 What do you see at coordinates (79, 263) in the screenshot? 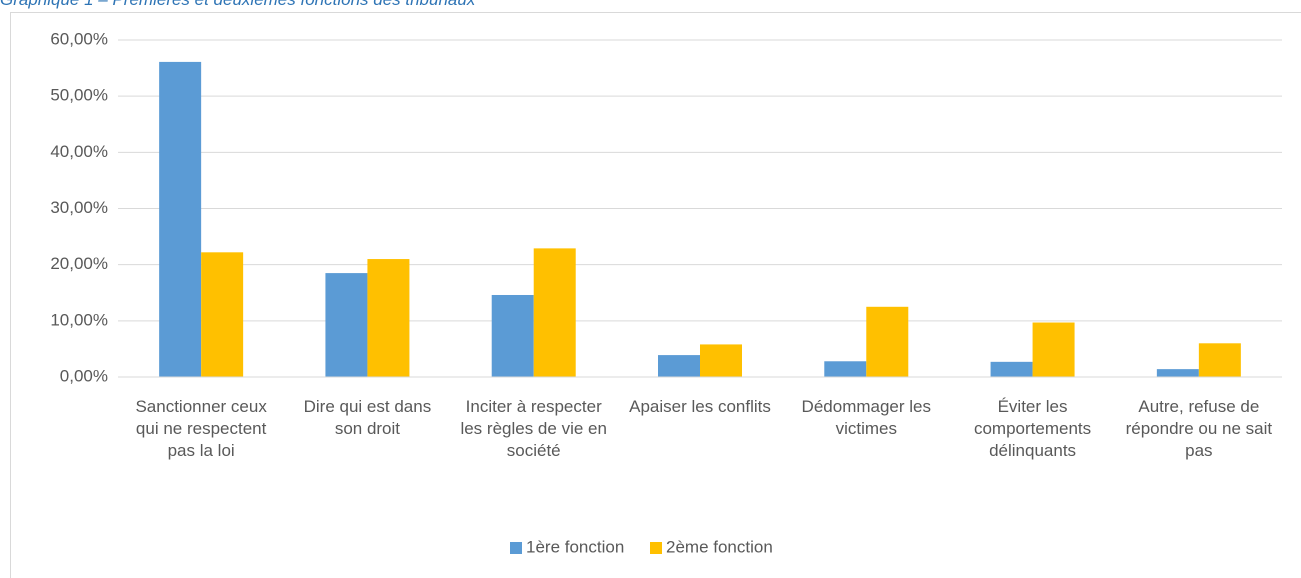
I see `y-tick-label: 20,00%` at bounding box center [79, 263].